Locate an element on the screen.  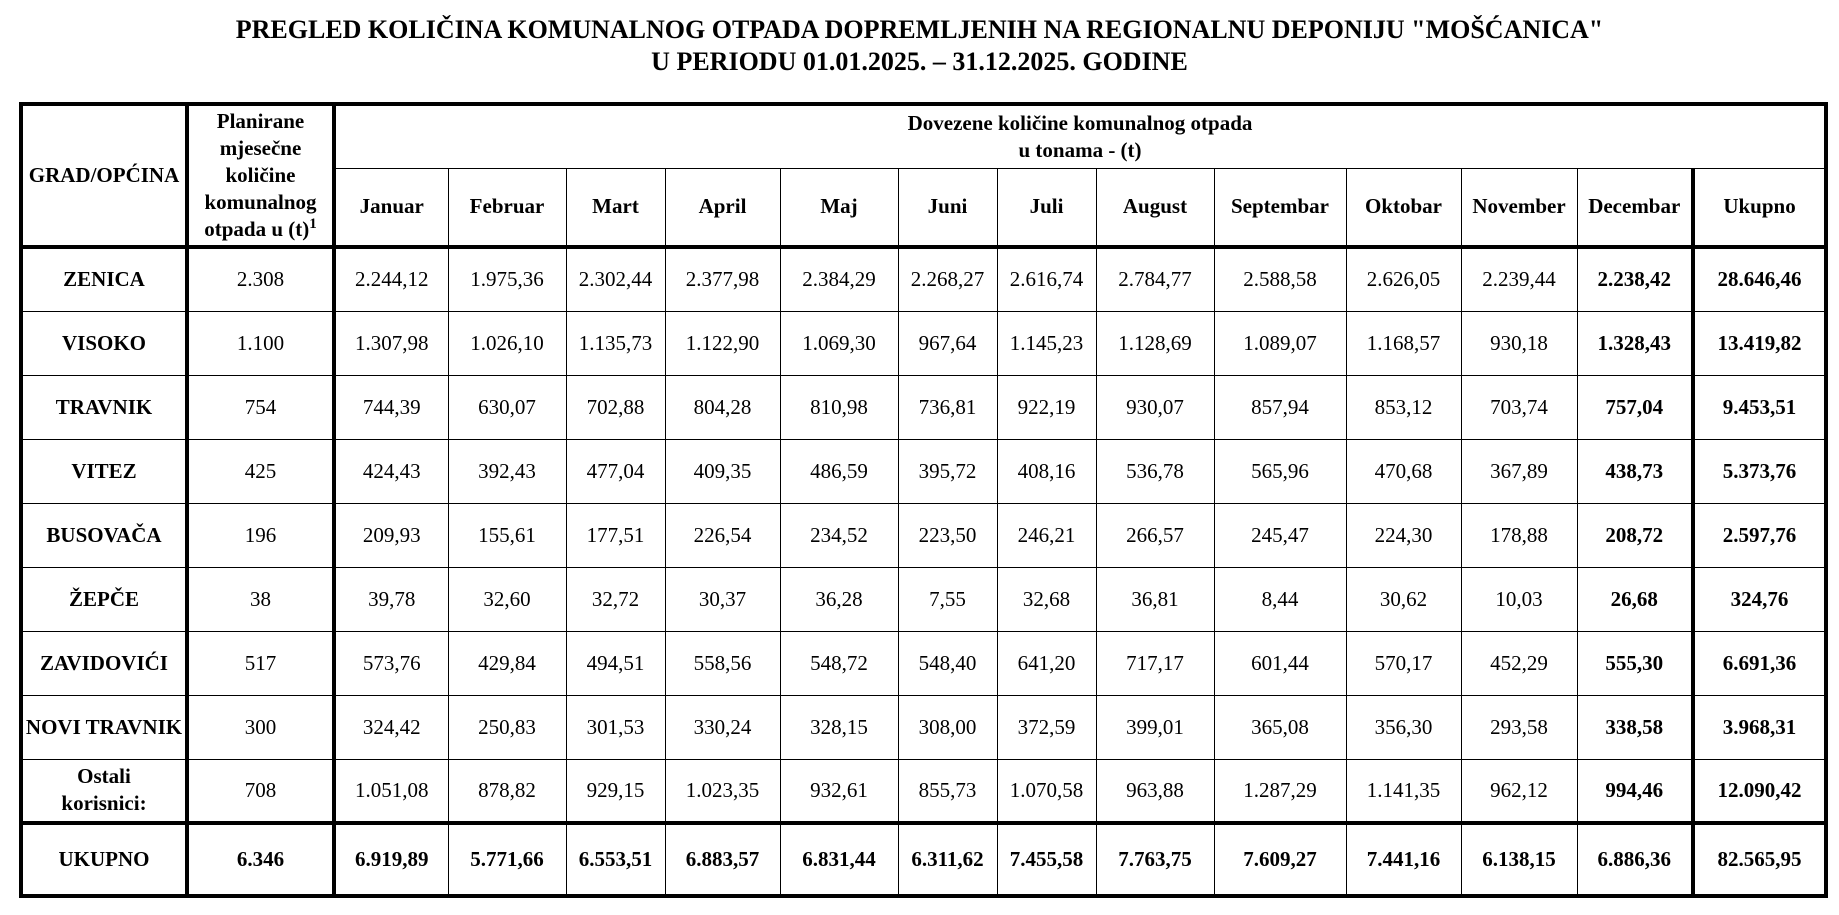
value-cell: 1.975,36 is located at coordinates (507, 279).